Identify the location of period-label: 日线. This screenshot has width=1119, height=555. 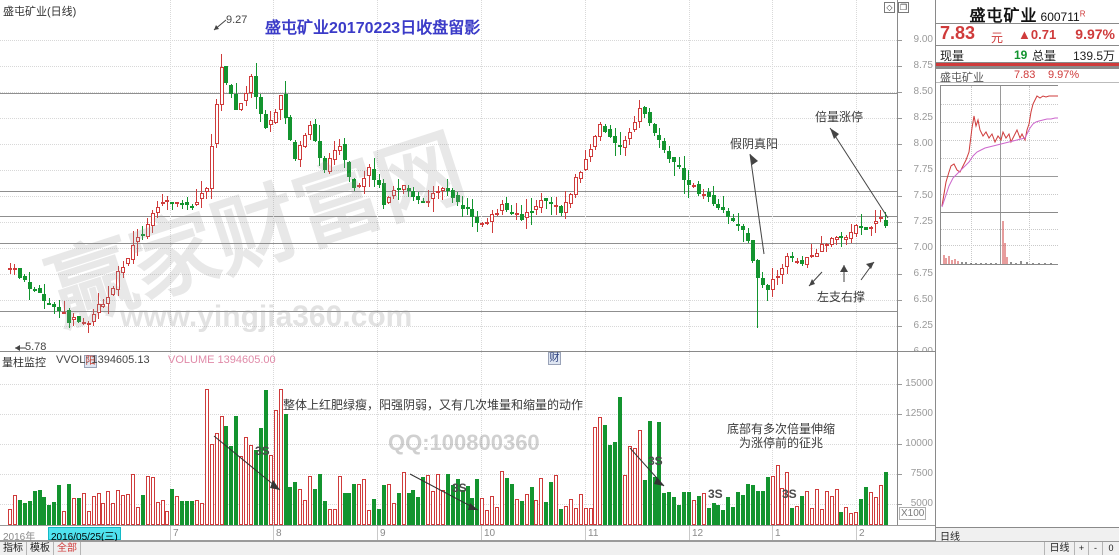
(1060, 548).